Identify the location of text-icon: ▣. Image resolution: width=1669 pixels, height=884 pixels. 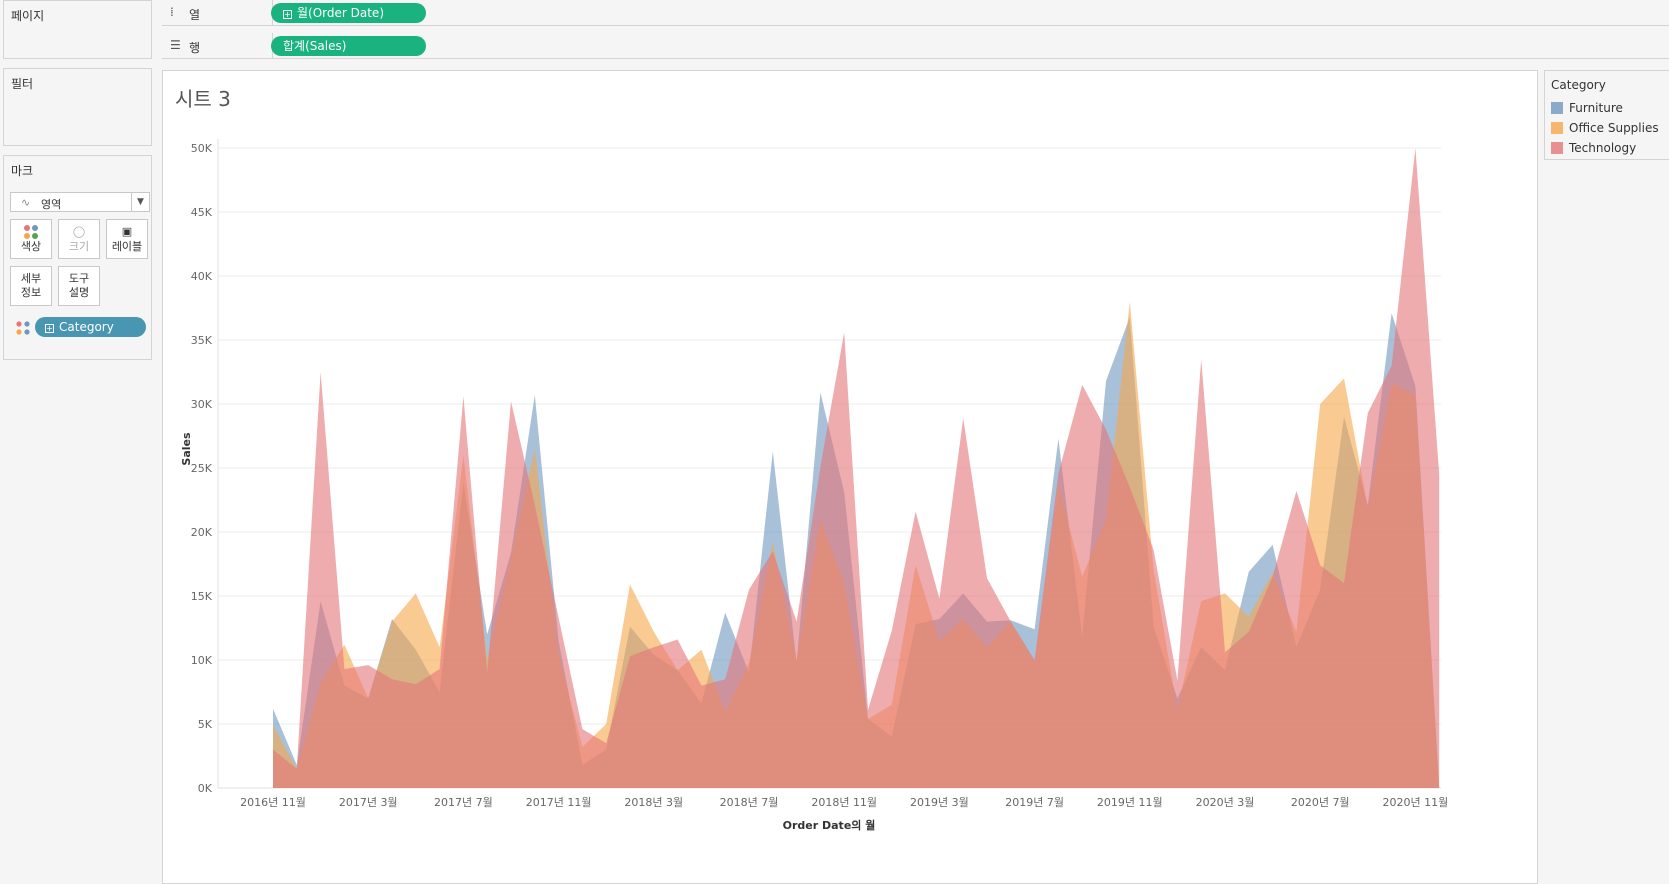
(127, 231).